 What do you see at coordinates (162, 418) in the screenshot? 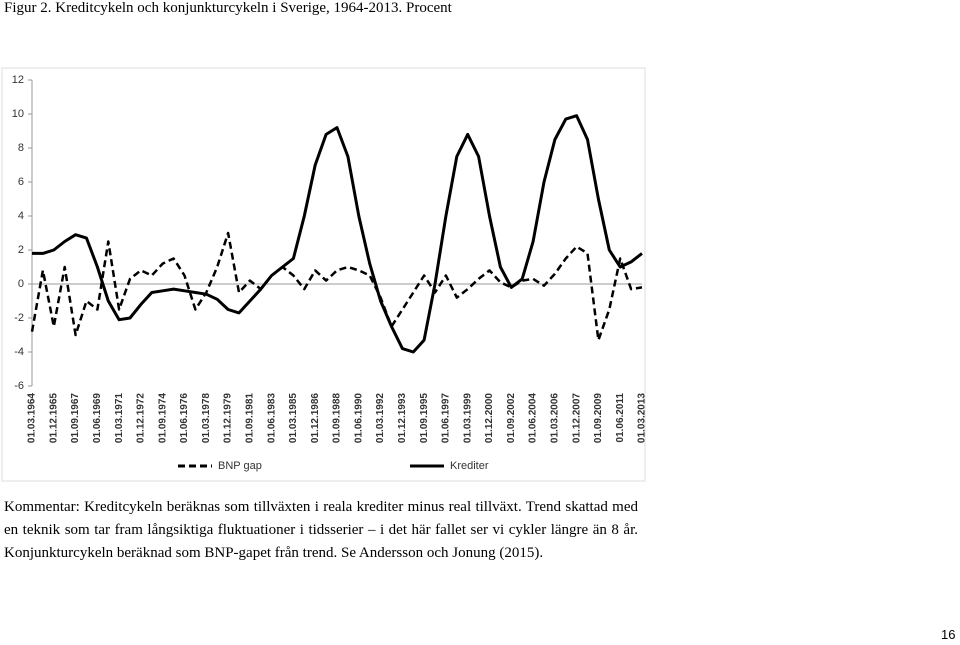
I see `x-tick-label: 01.09.1974` at bounding box center [162, 418].